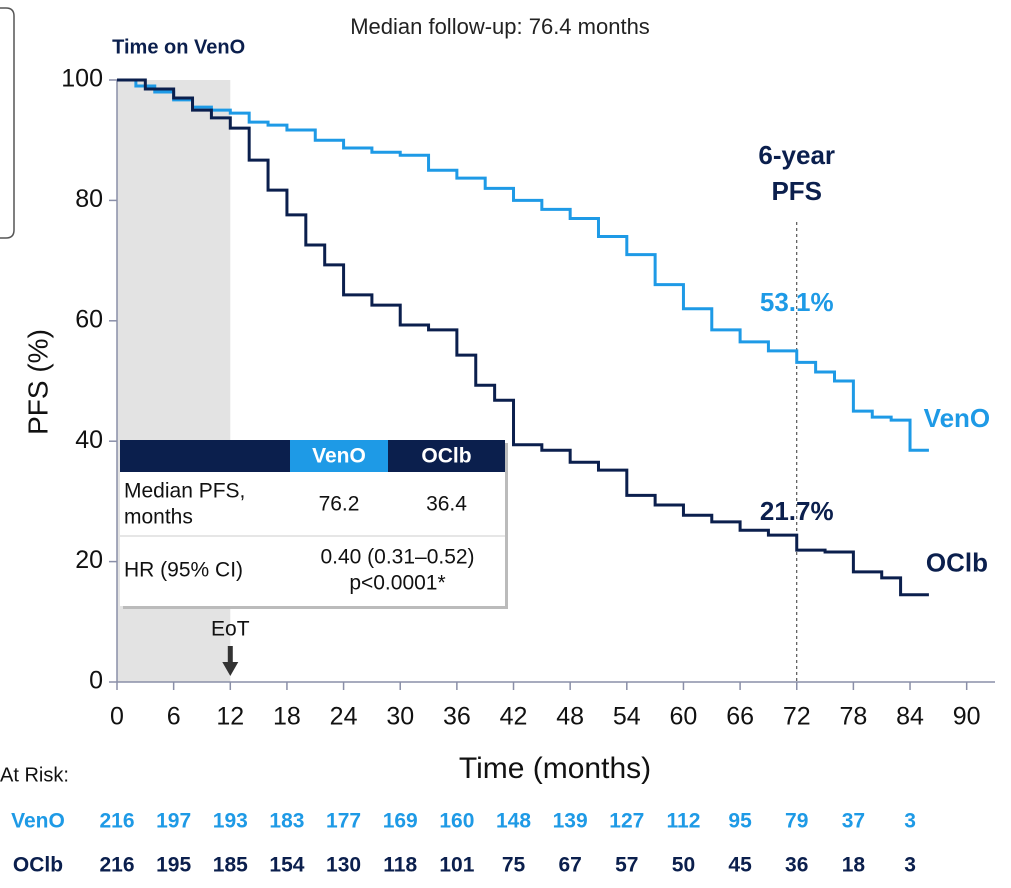  I want to click on table-cell: p<0.0001*, so click(397, 583).